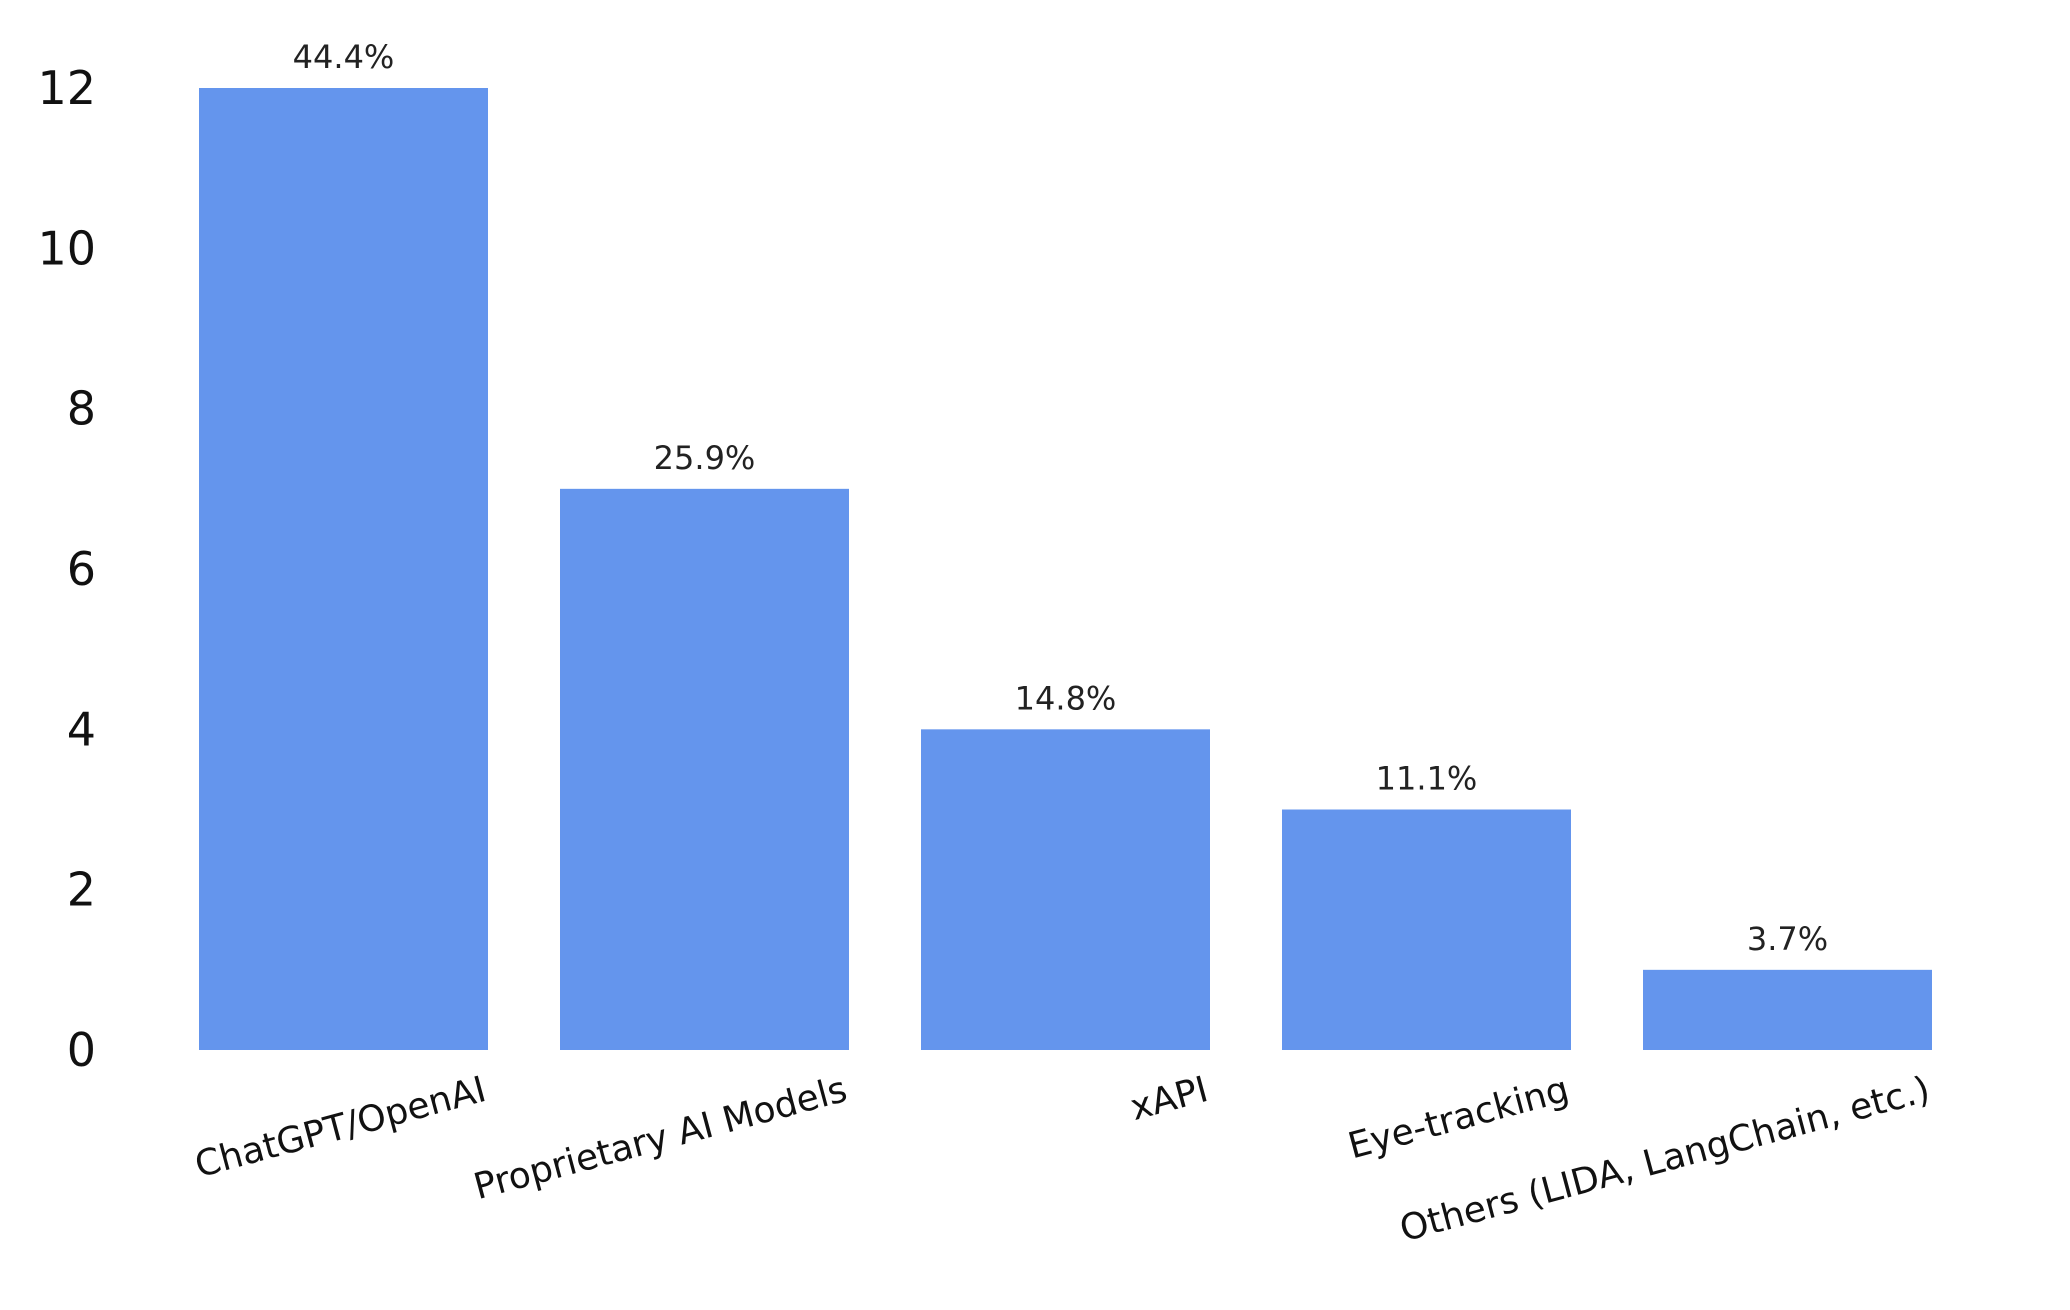  What do you see at coordinates (81, 409) in the screenshot?
I see `y-tick-label: 8` at bounding box center [81, 409].